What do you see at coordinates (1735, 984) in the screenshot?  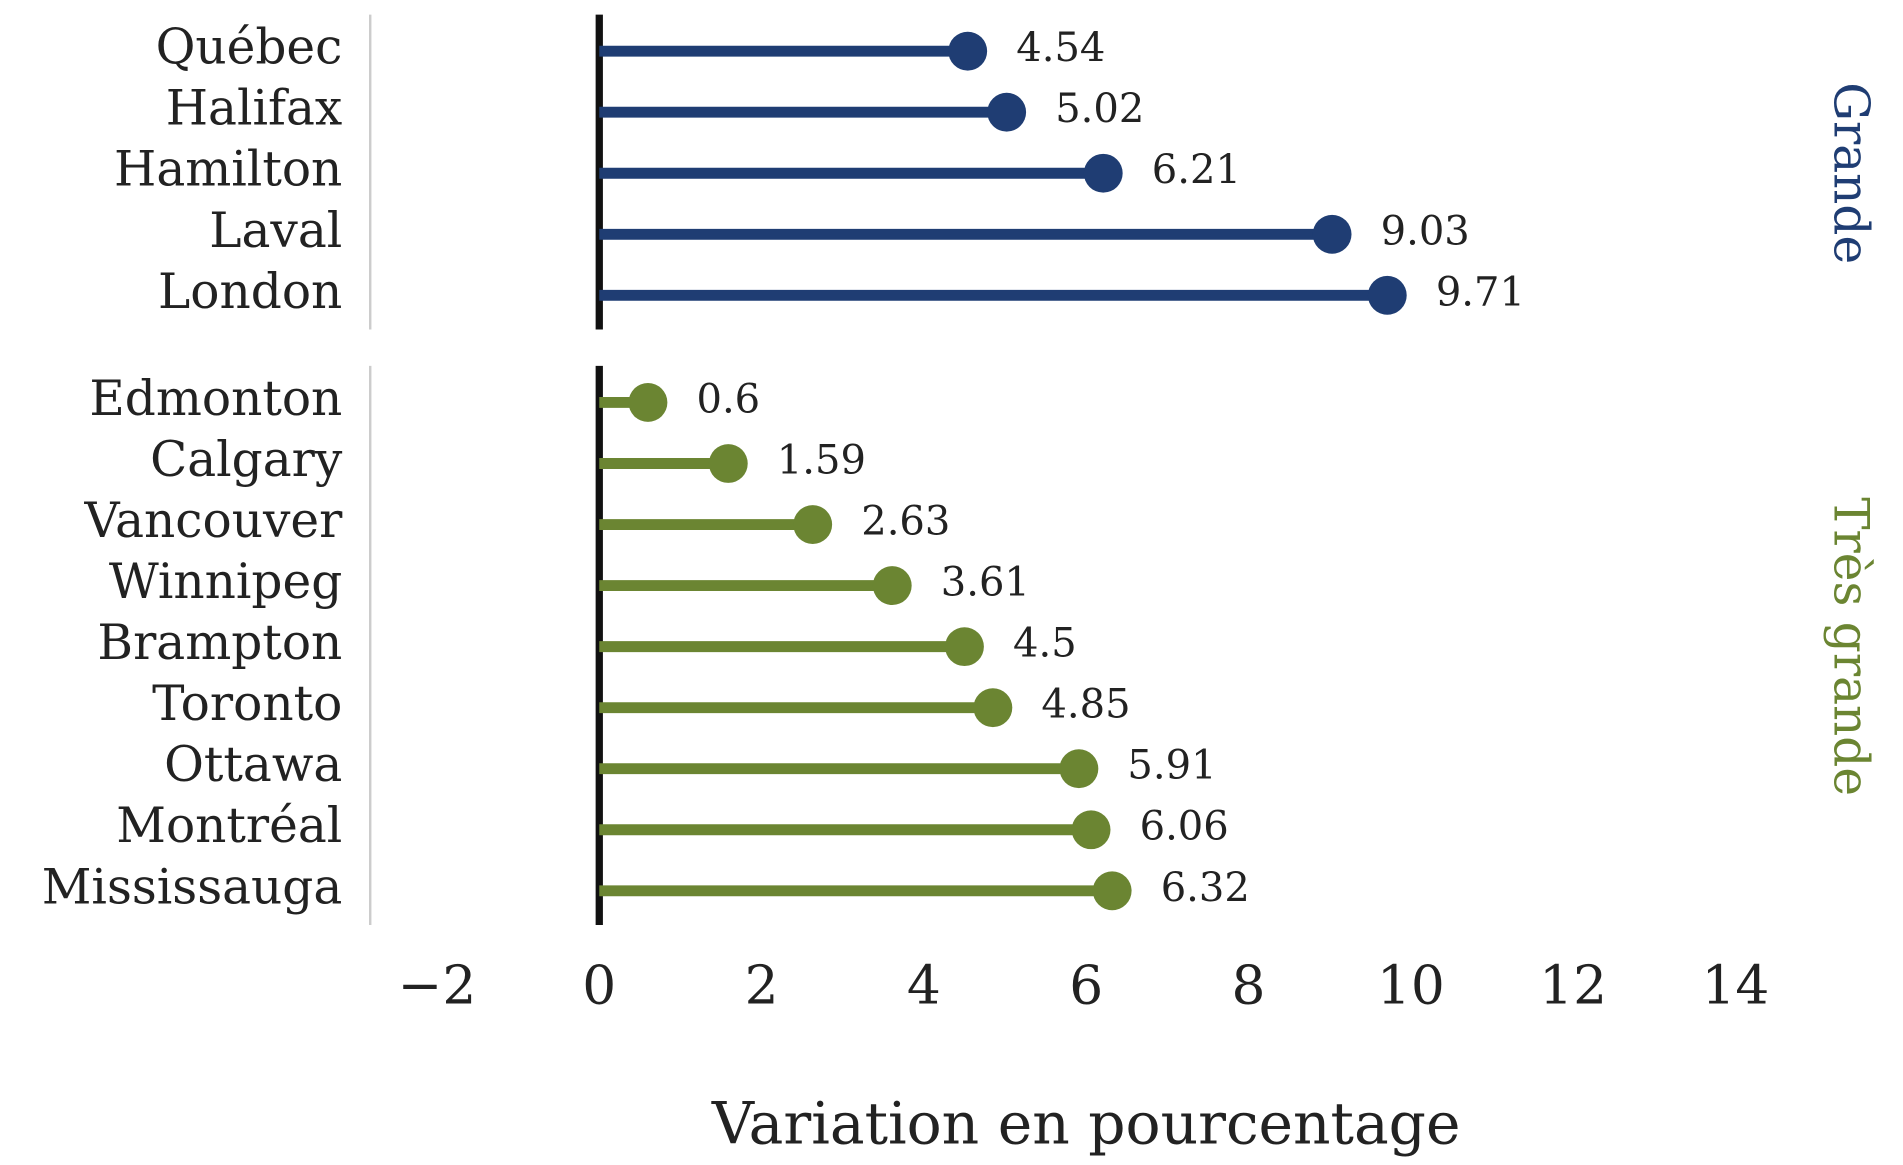 I see `x-tick-label: 14` at bounding box center [1735, 984].